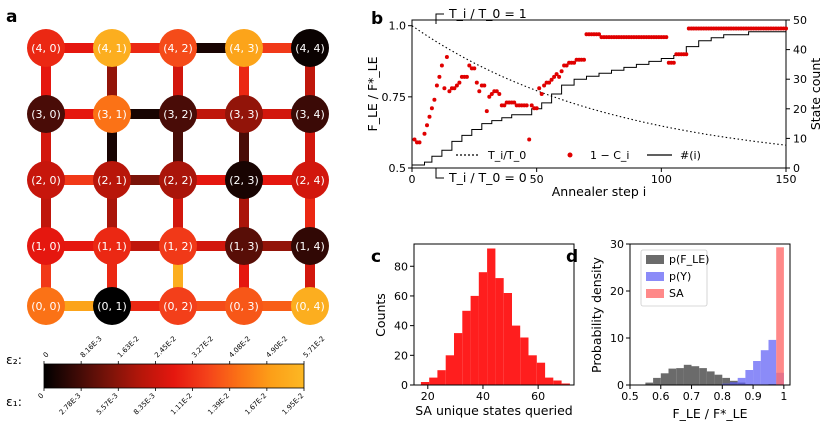  Describe the element at coordinates (293, 404) in the screenshot. I see `cb-eps1-tick-label-7: 1.95E-2` at that location.